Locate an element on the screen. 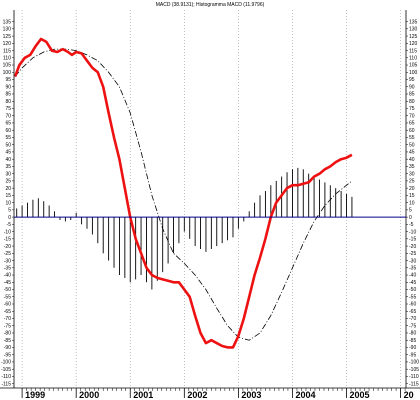 The height and width of the screenshot is (400, 420). y-tick-label-left: 120 is located at coordinates (7, 44).